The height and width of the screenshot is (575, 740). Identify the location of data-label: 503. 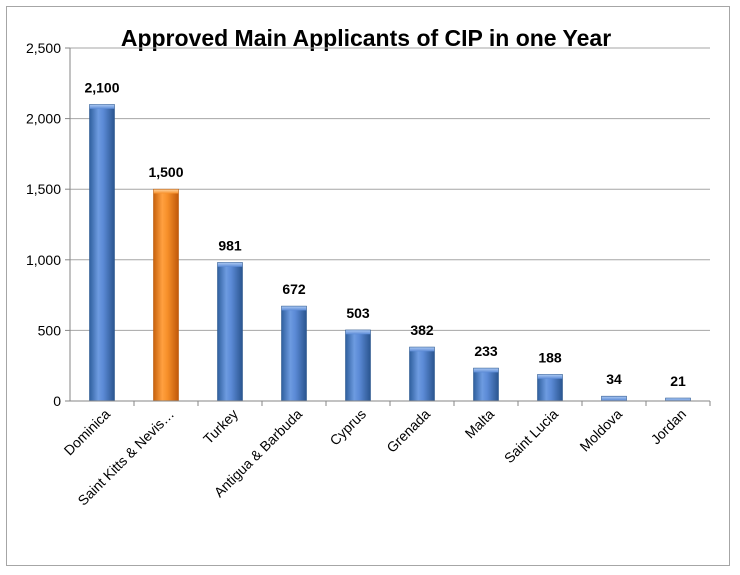
(358, 313).